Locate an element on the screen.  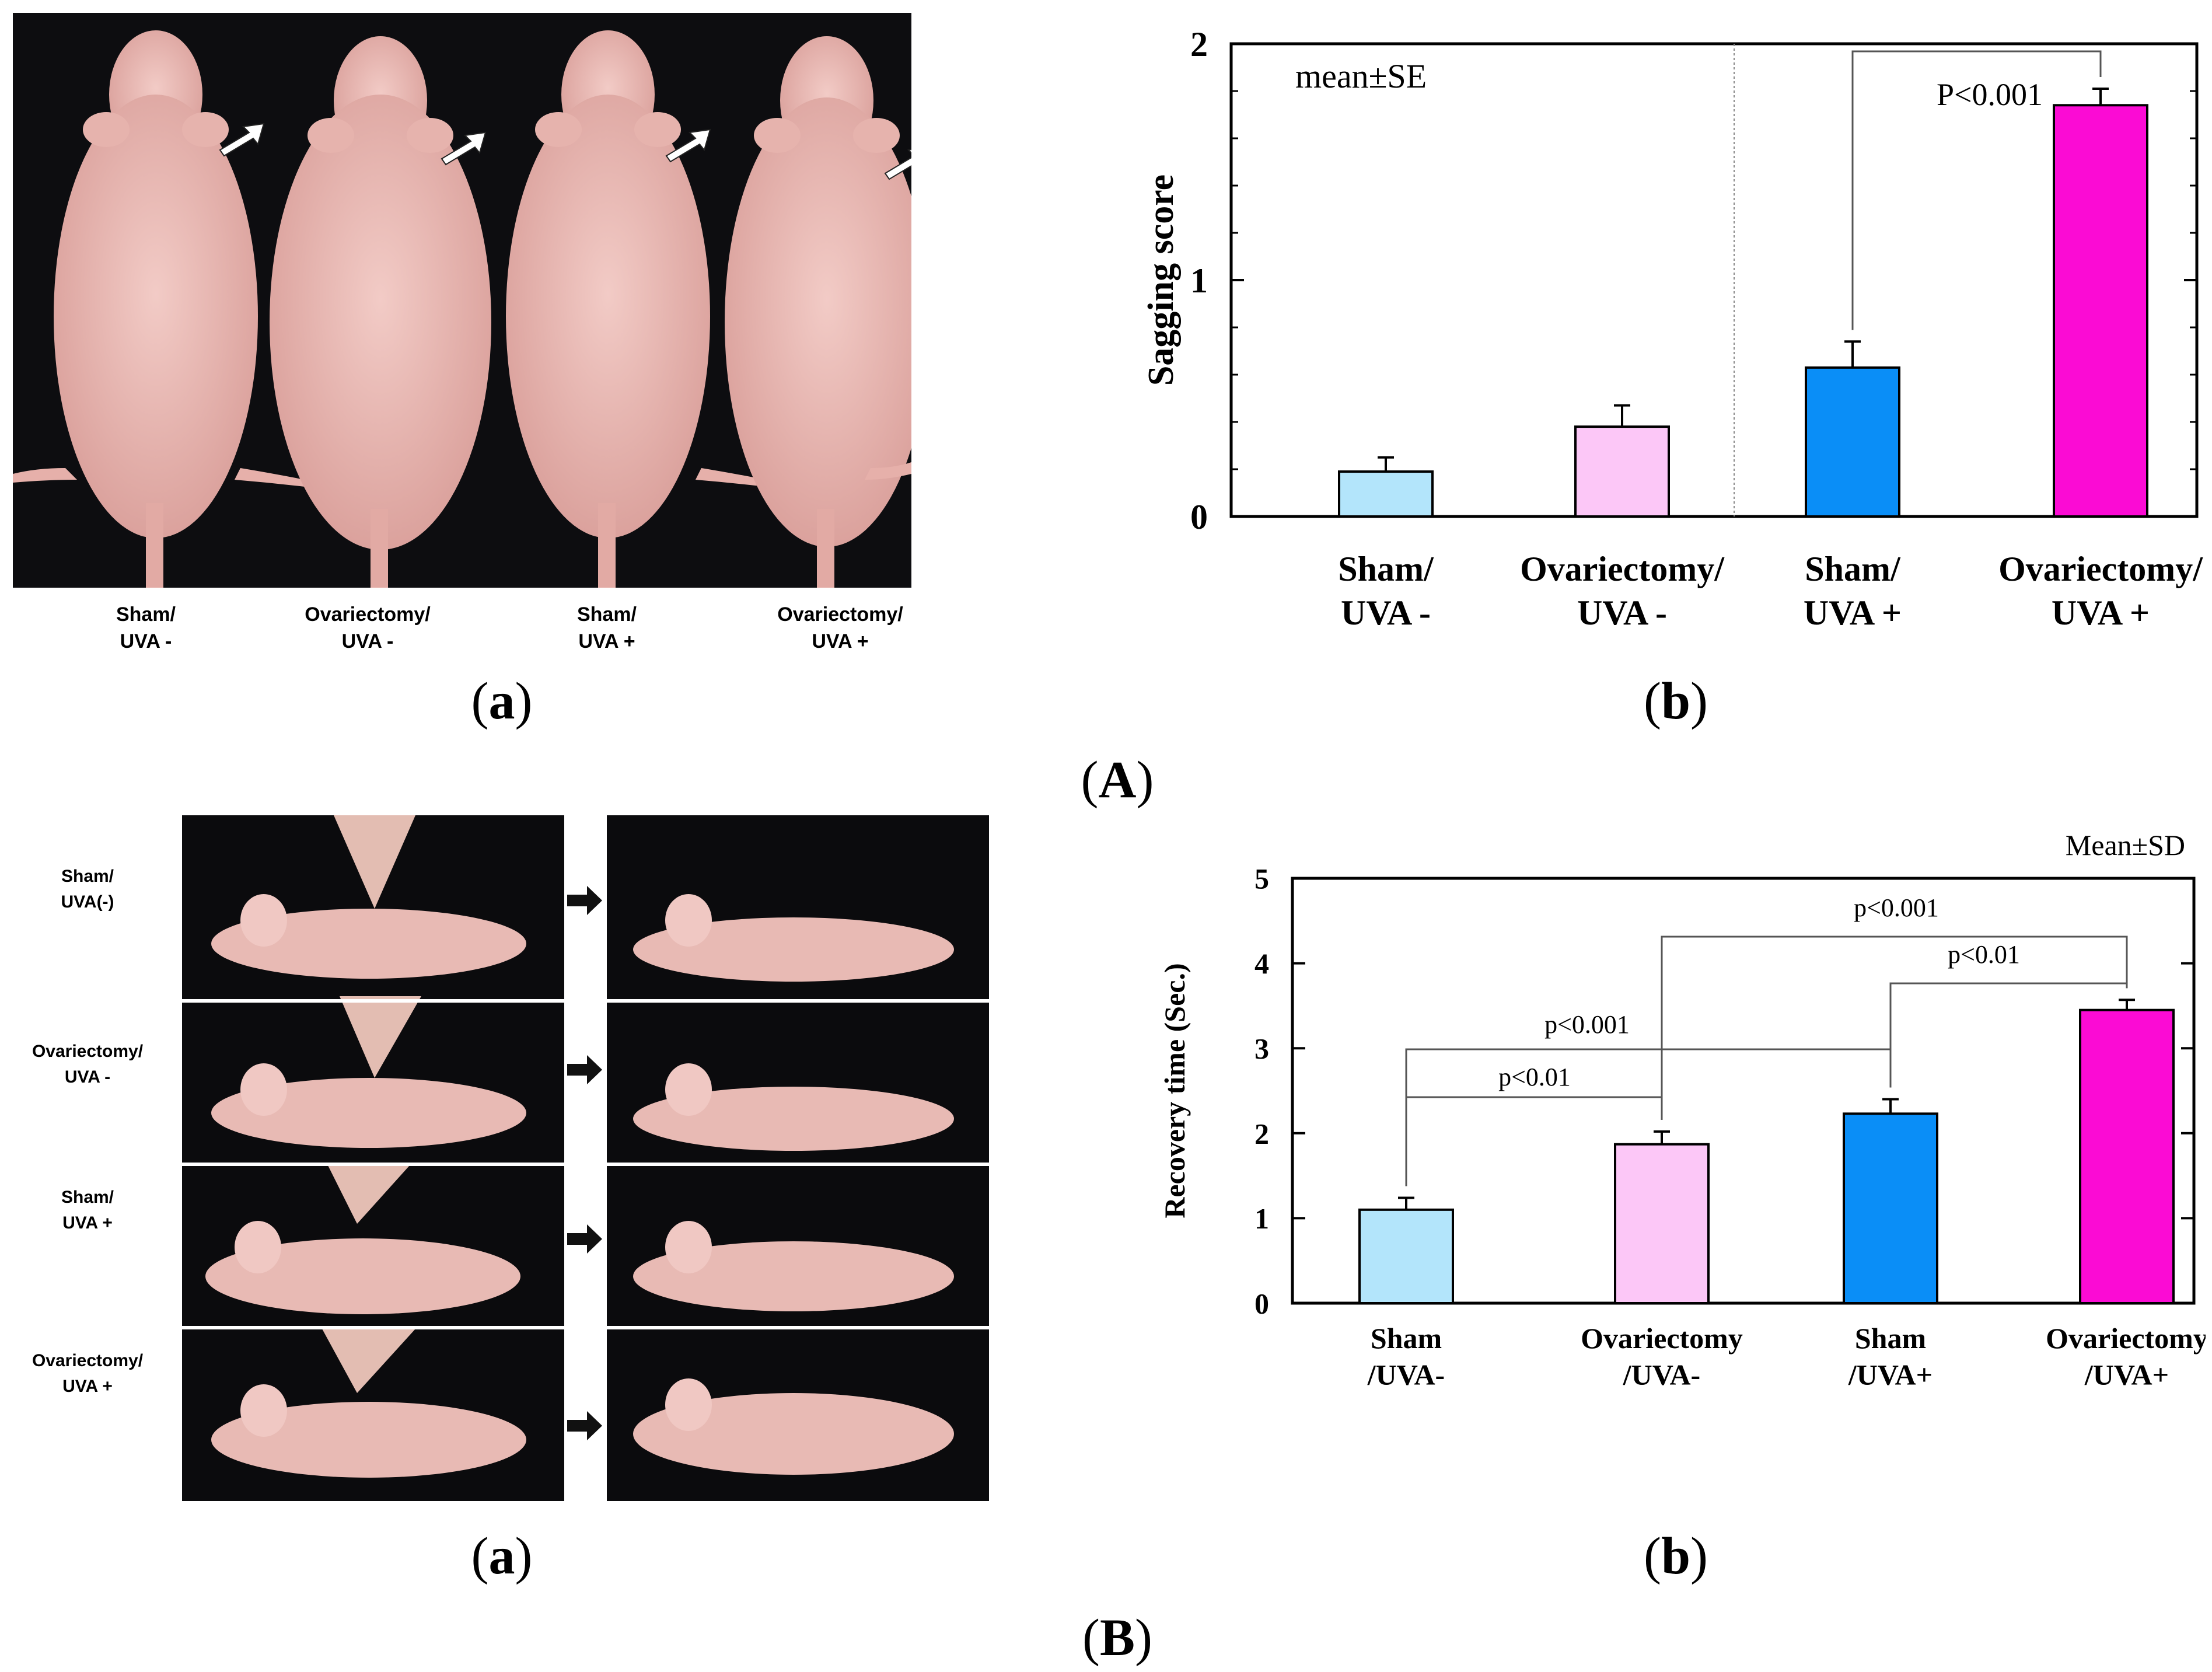
x-category-label: Sham/UVA + is located at coordinates (1853, 591).